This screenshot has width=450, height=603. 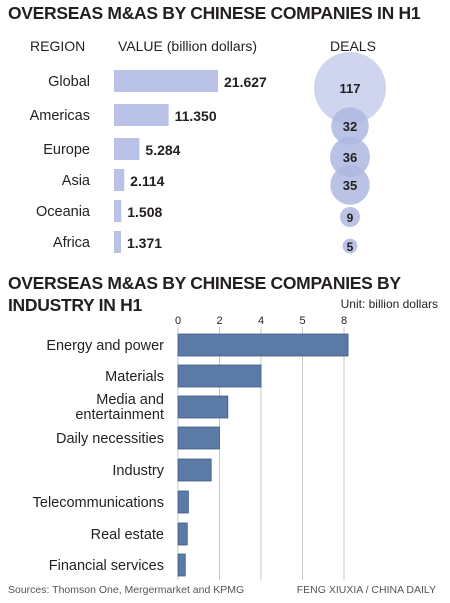 I want to click on industry-label: Financial services, so click(x=106, y=566).